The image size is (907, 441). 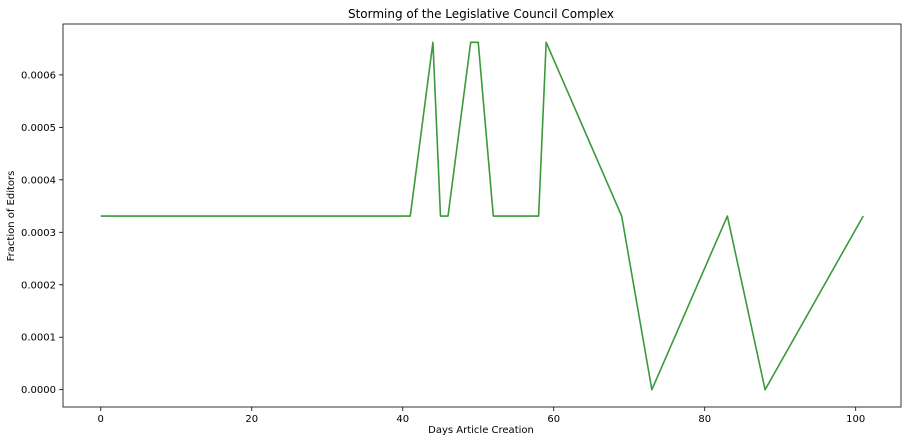 I want to click on y-tick-label: 0.0006, so click(x=38, y=75).